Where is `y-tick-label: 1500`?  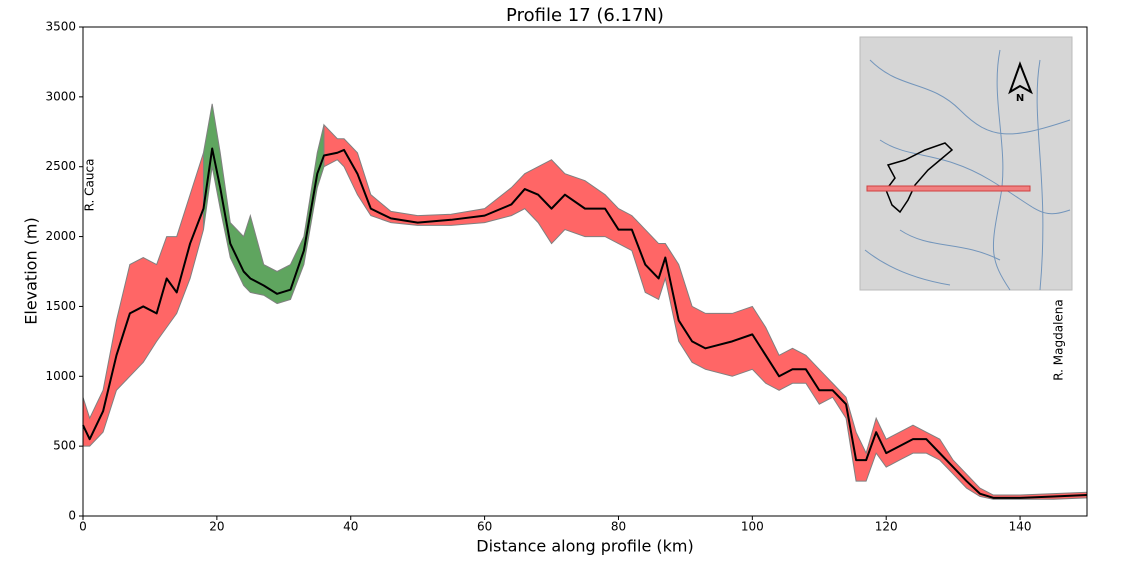
y-tick-label: 1500 is located at coordinates (60, 306).